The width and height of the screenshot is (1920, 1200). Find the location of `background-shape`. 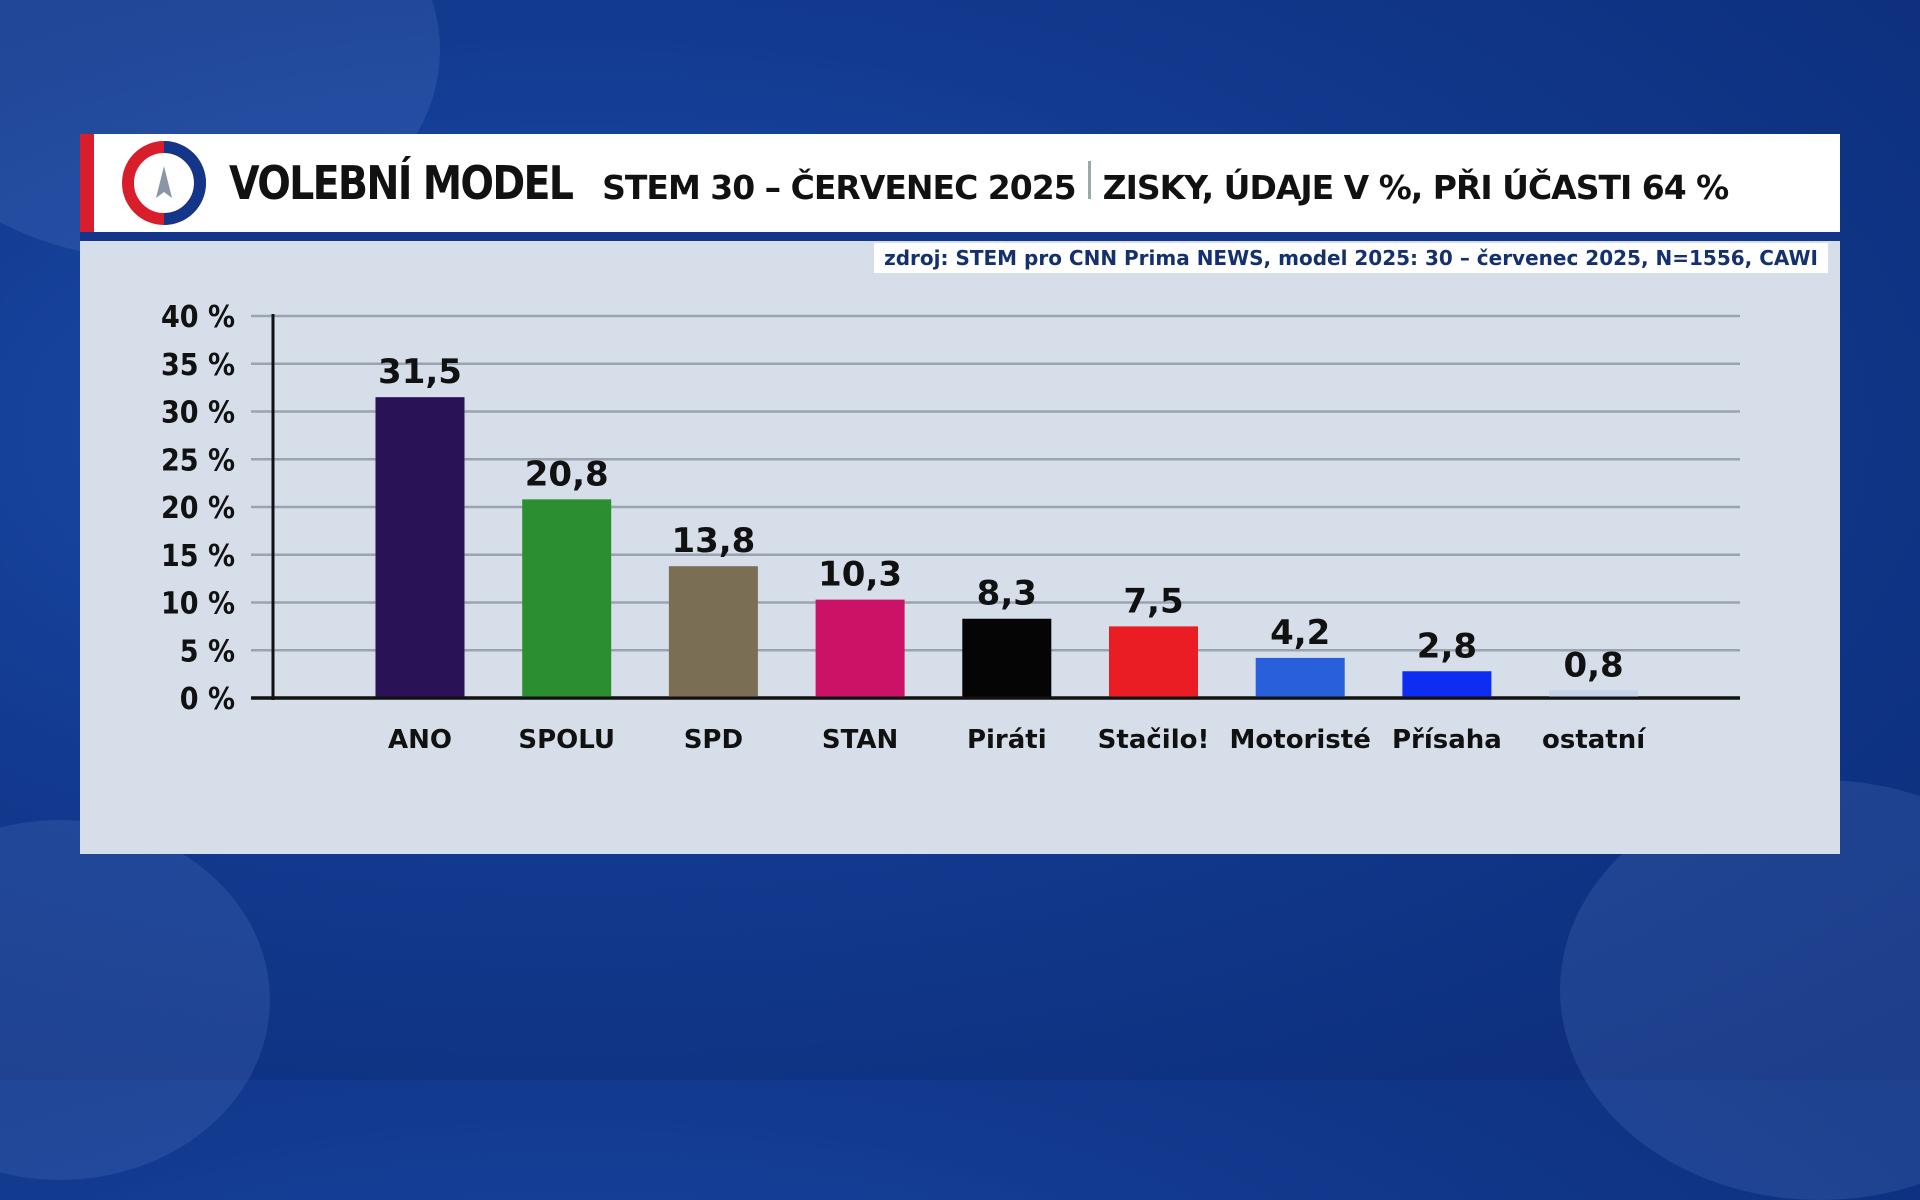

background-shape is located at coordinates (135, 1000).